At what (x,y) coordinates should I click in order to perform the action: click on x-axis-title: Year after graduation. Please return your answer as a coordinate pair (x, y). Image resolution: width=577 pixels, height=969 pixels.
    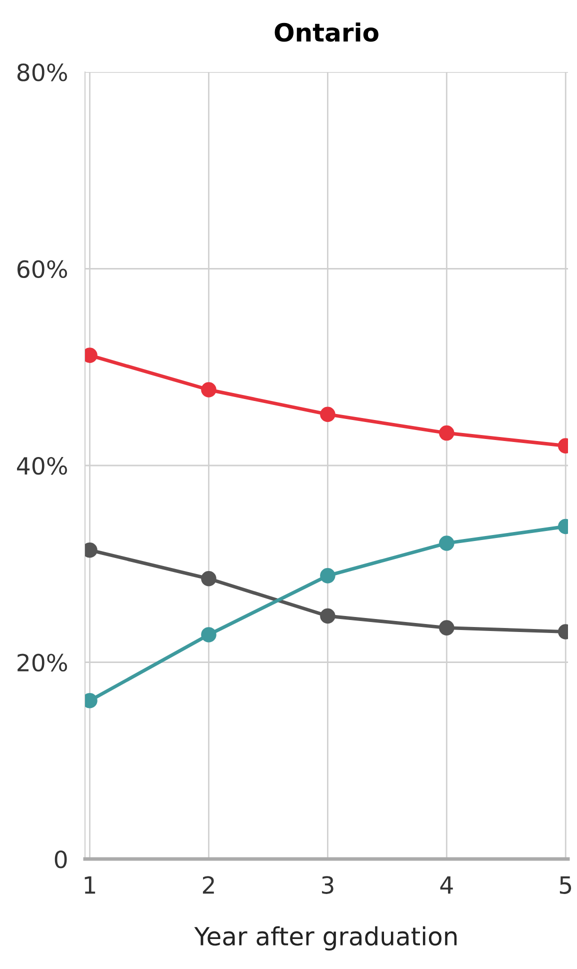
    Looking at the image, I should click on (325, 938).